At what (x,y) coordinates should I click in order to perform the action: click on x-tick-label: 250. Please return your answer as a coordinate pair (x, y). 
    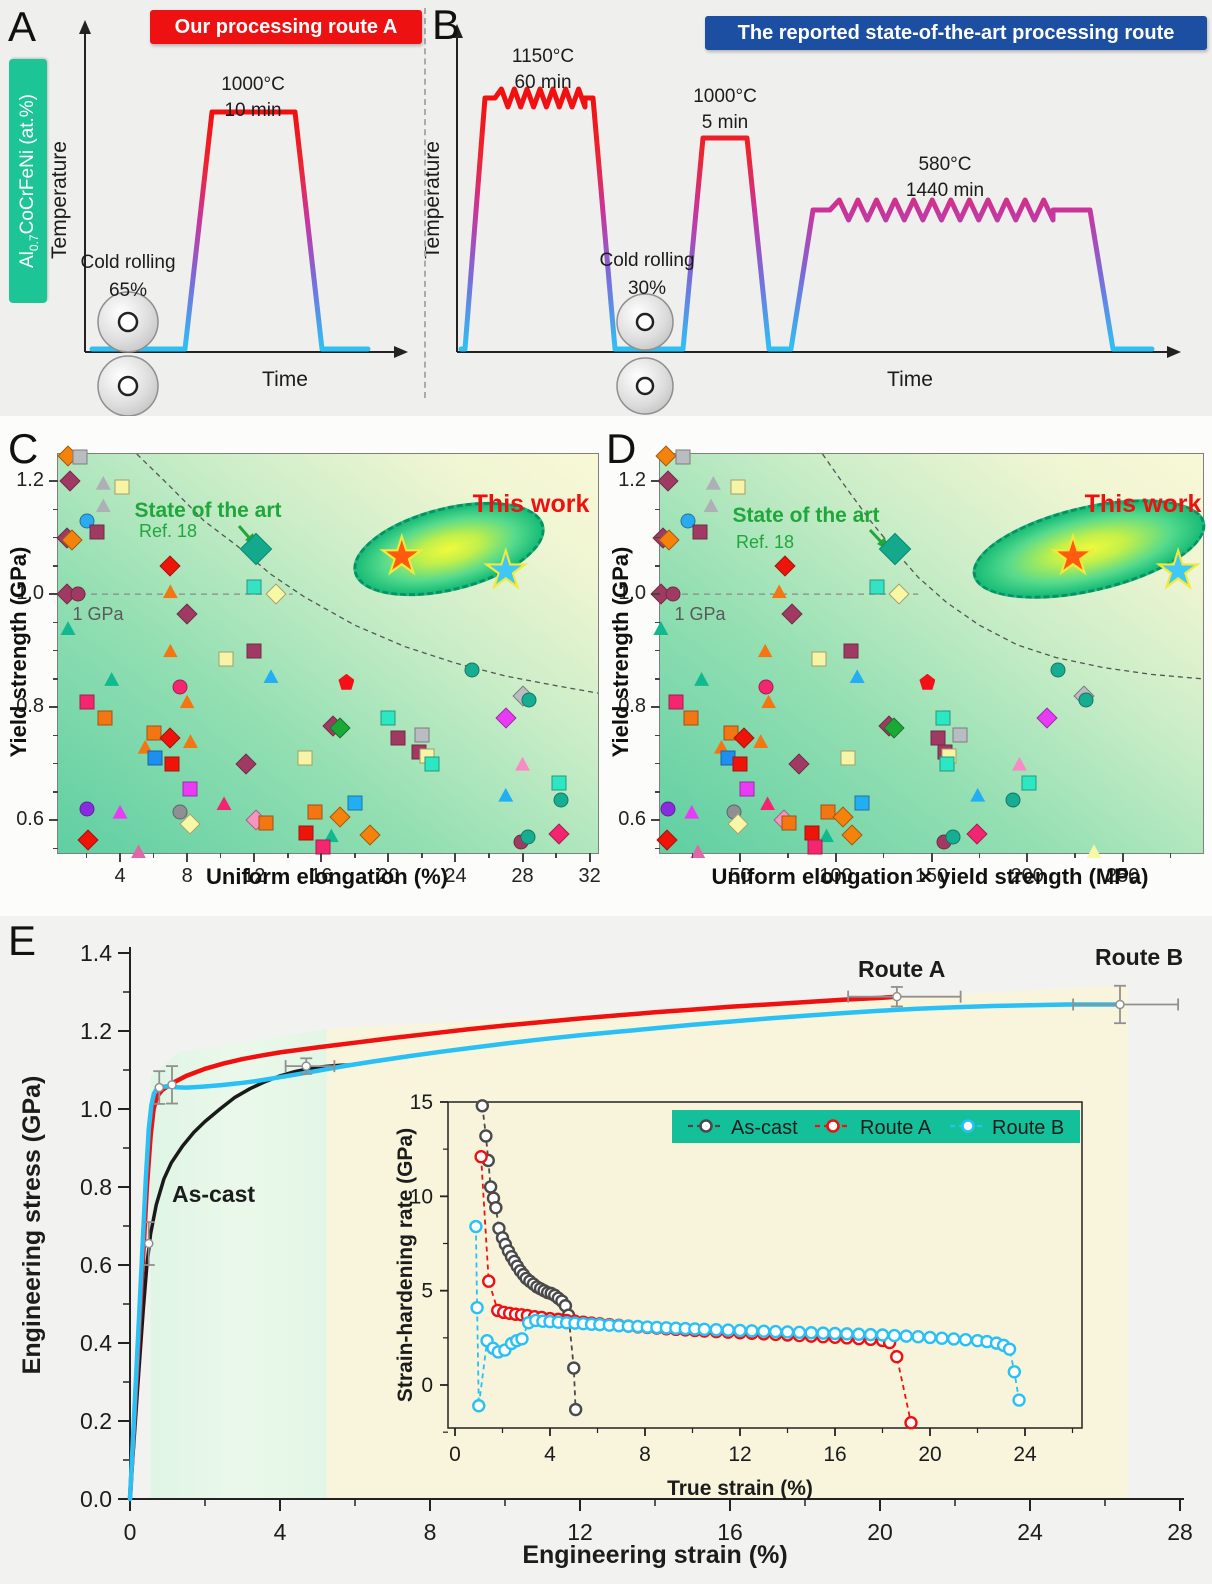
    Looking at the image, I should click on (1123, 876).